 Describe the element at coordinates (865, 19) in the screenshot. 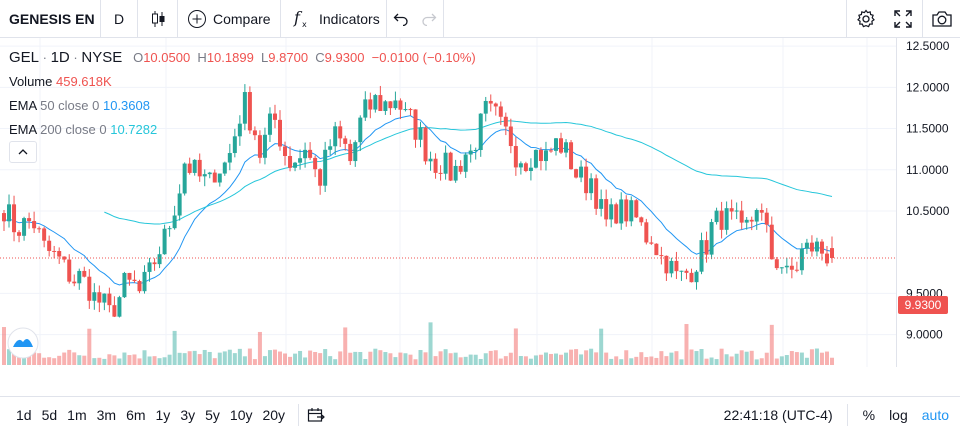

I see `settings-button` at that location.